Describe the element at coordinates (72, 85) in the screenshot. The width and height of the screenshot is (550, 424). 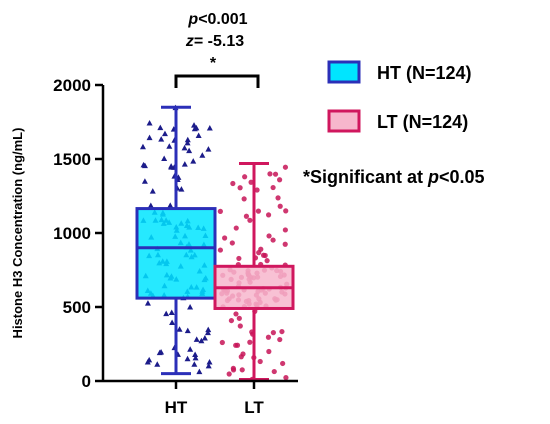
I see `y-tick-label: 2000` at that location.